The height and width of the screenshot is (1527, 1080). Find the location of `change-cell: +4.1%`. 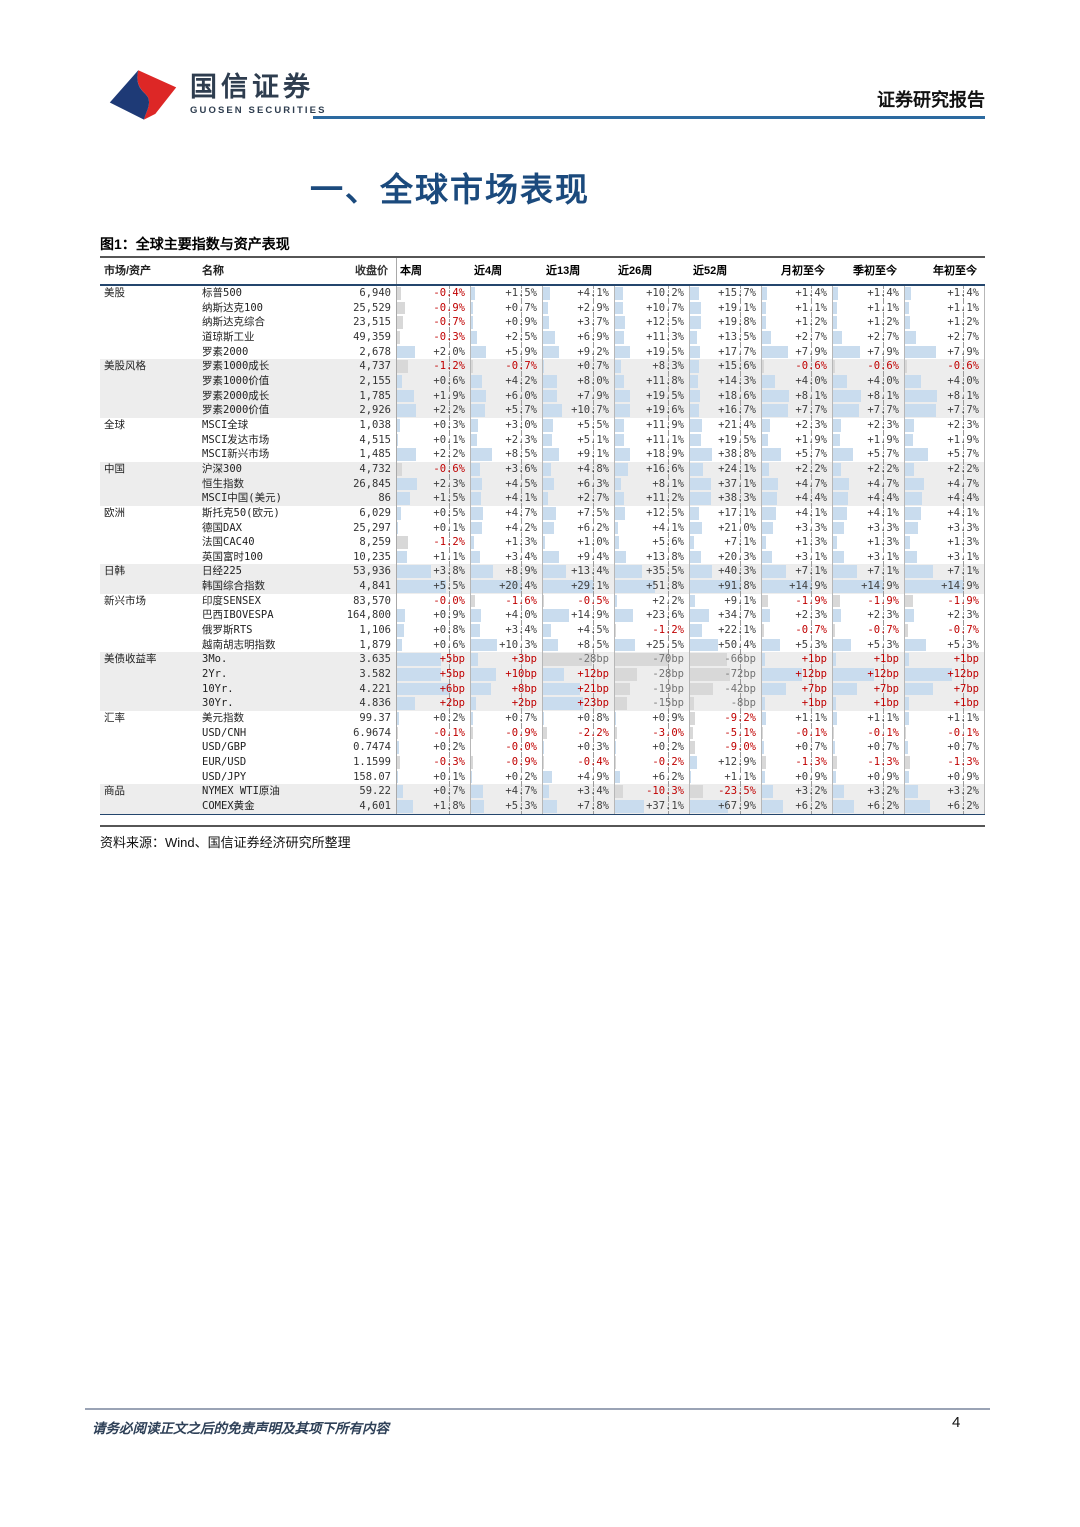

change-cell: +4.1% is located at coordinates (579, 293).